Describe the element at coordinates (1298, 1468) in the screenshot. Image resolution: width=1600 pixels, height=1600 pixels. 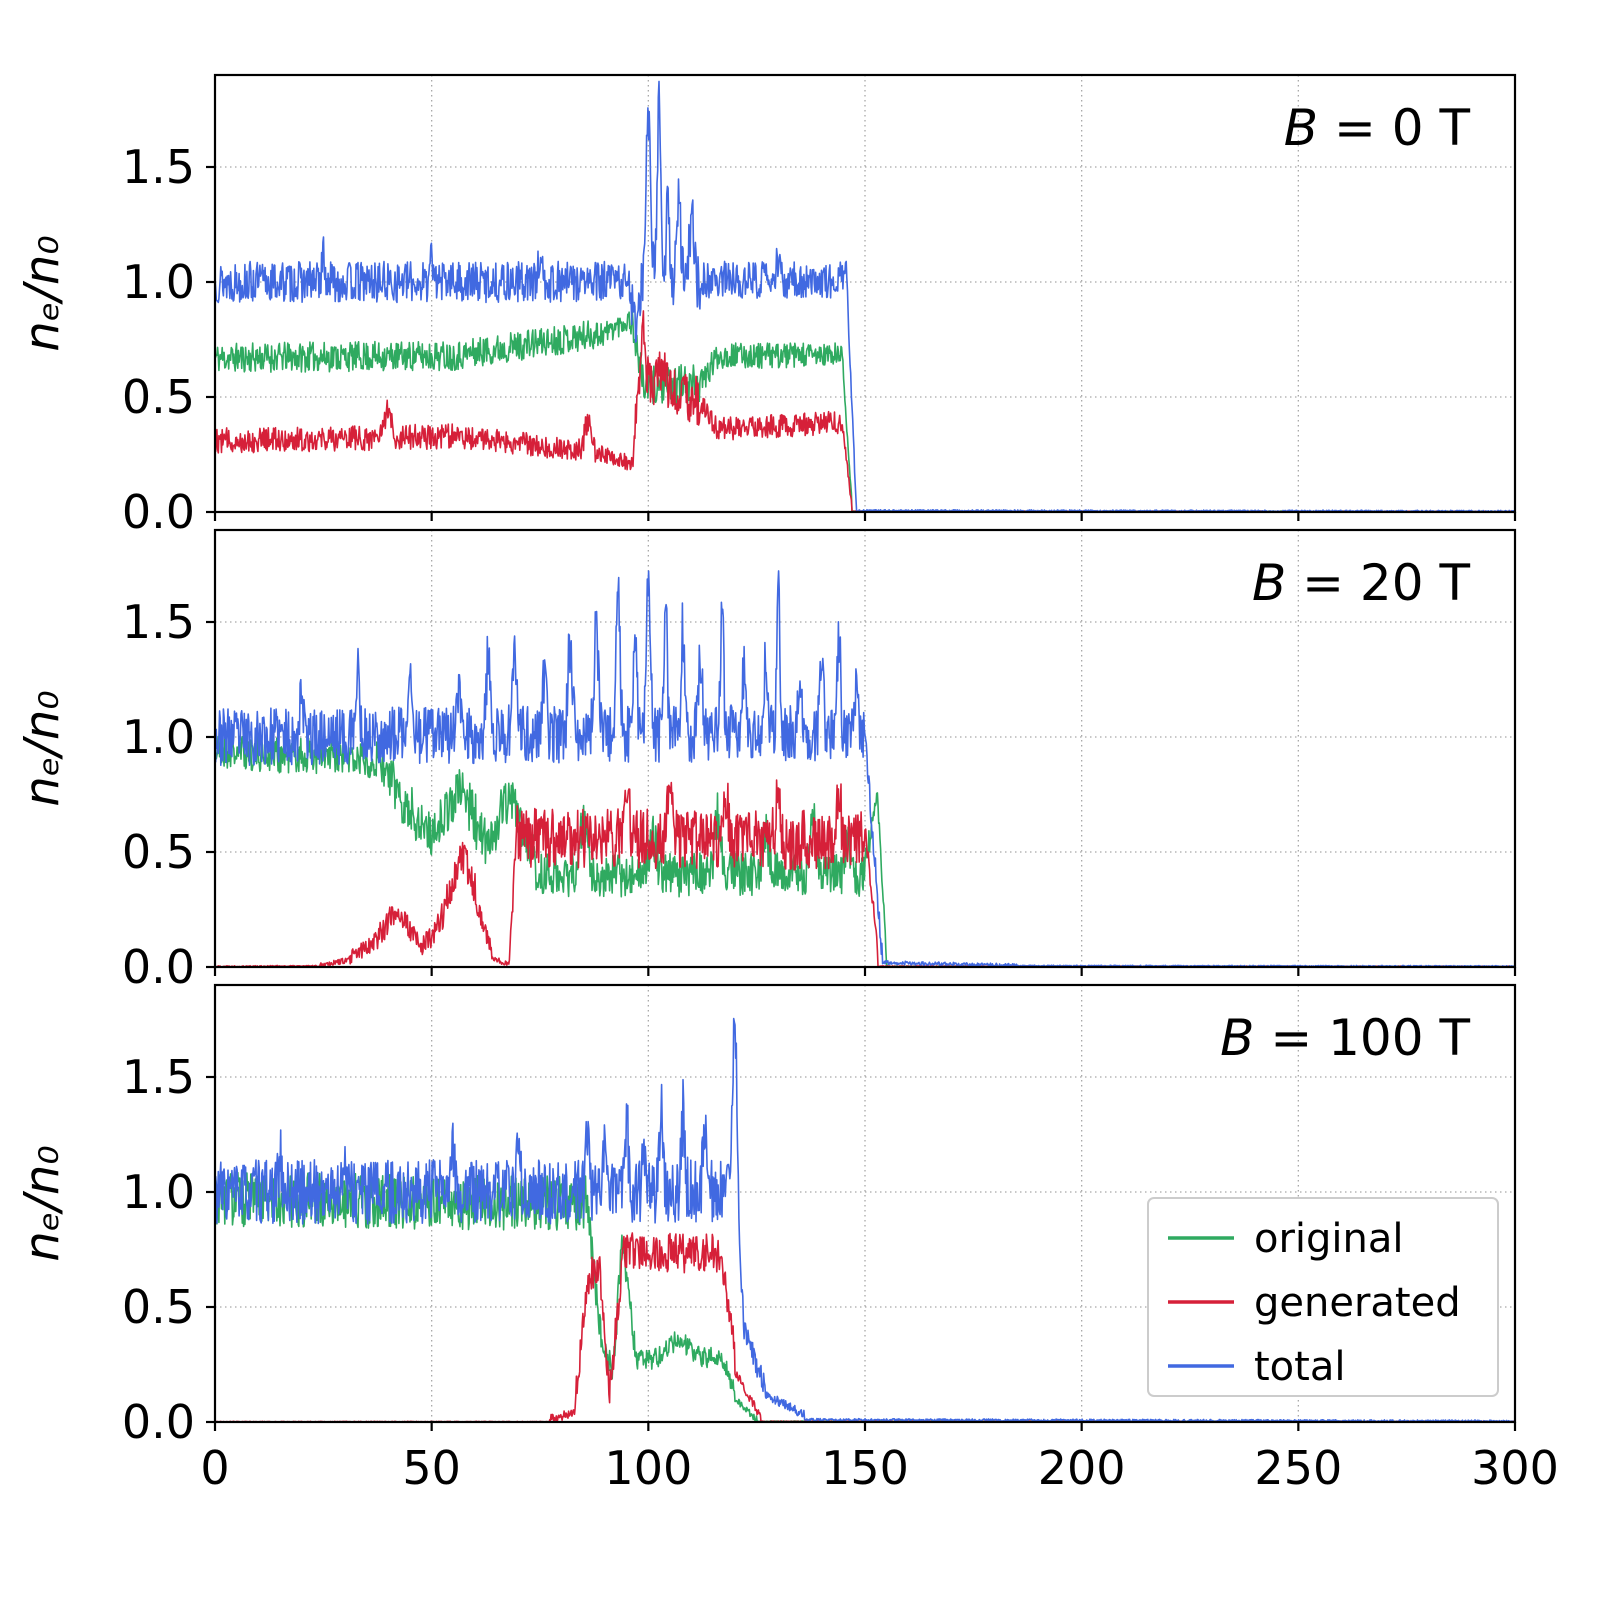
I see `x-tick-label: 250` at that location.